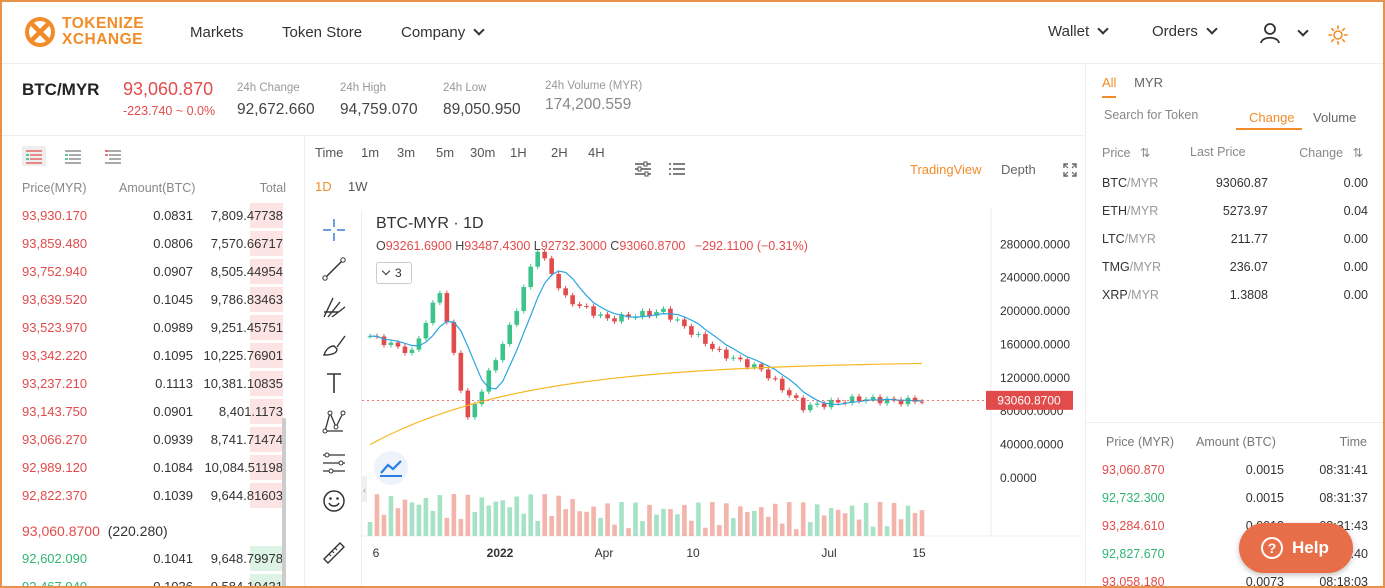 The image size is (1385, 588). What do you see at coordinates (1234, 212) in the screenshot?
I see `market-row-eth: ETH/MYR 5273.97 0.04` at bounding box center [1234, 212].